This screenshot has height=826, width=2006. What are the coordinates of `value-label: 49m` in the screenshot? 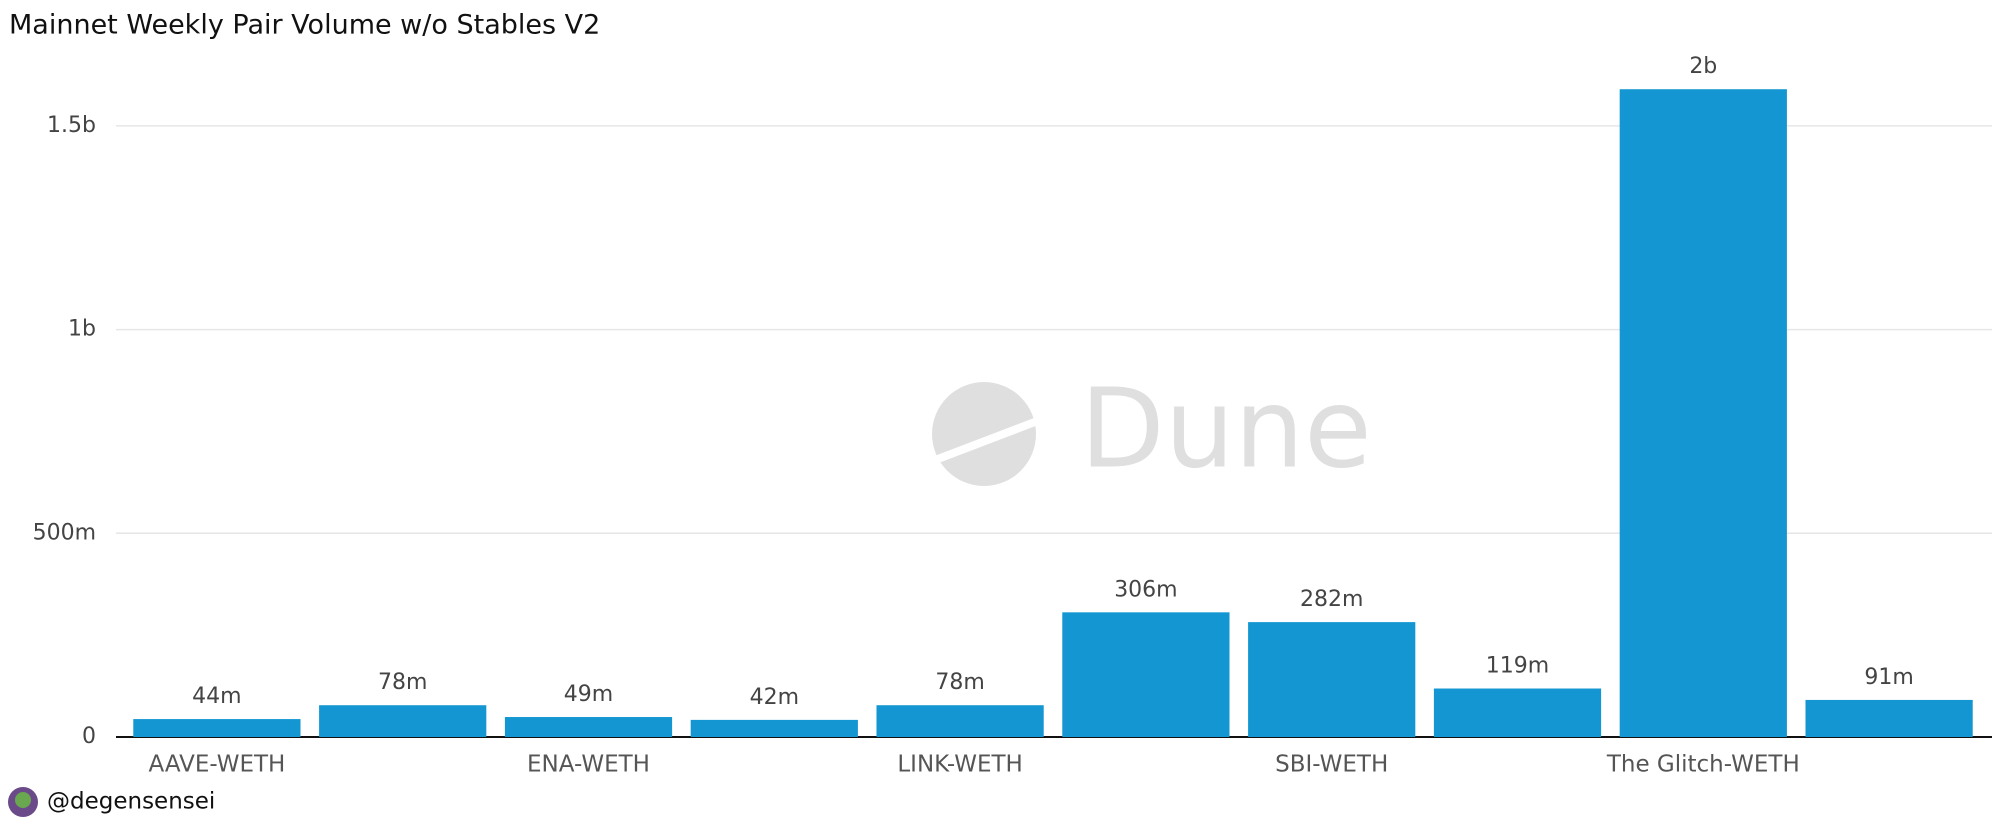 It's located at (588, 694).